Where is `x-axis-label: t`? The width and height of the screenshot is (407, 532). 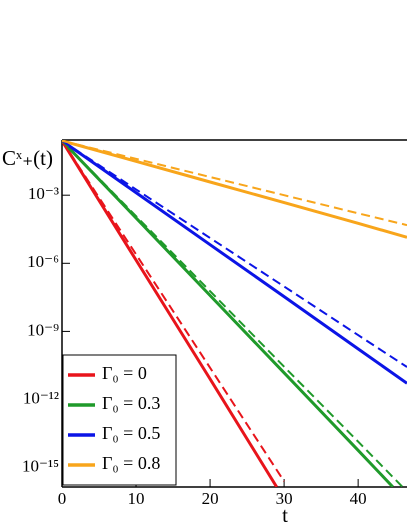
x-axis-label: t is located at coordinates (285, 515).